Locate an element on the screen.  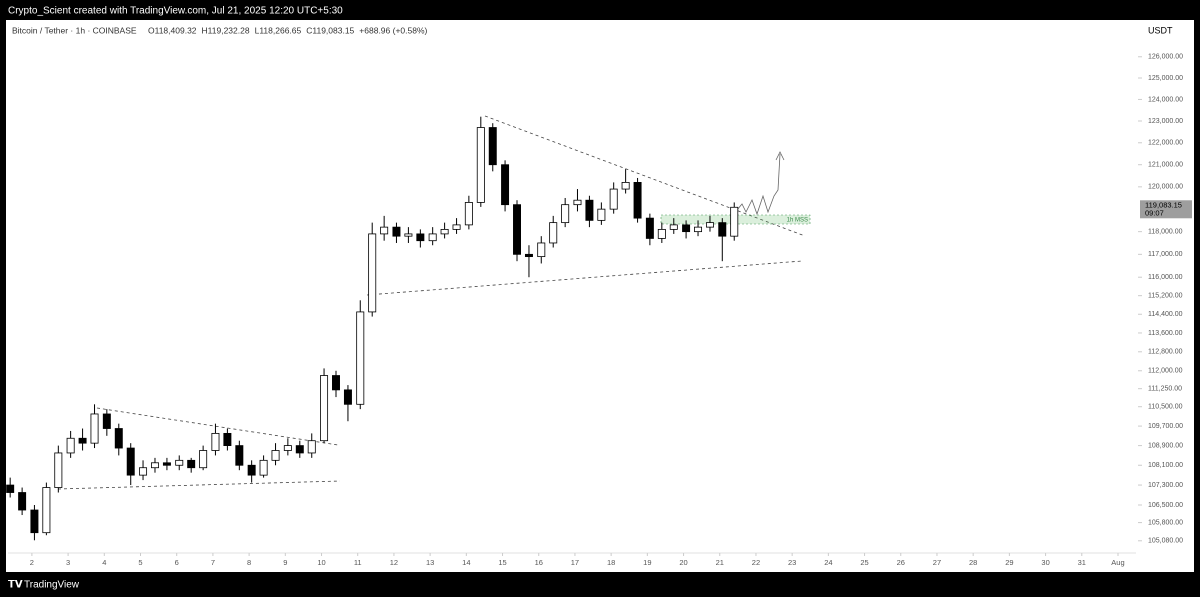
footer-logo: 𝗧𝗩 is located at coordinates (15, 585).